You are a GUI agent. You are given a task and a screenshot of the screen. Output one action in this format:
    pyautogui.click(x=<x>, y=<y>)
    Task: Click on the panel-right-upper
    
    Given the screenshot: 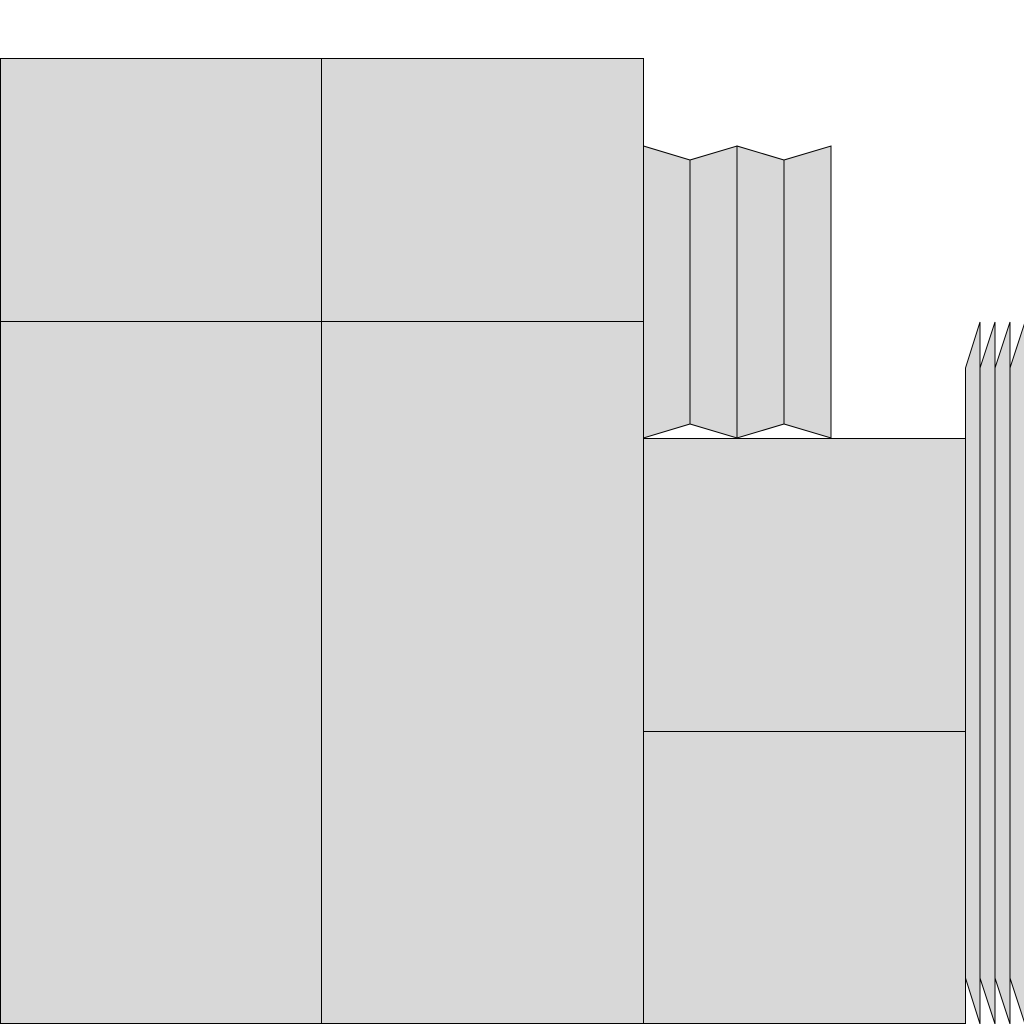 What is the action you would take?
    pyautogui.click(x=804, y=585)
    